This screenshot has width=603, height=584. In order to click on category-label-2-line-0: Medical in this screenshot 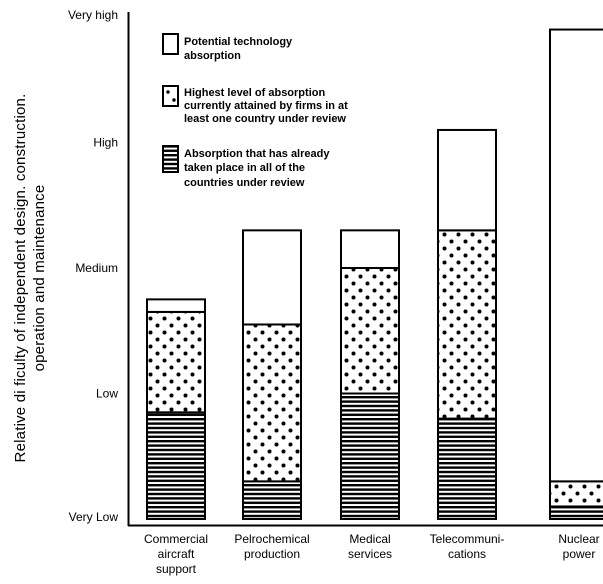, I will do `click(369, 539)`.